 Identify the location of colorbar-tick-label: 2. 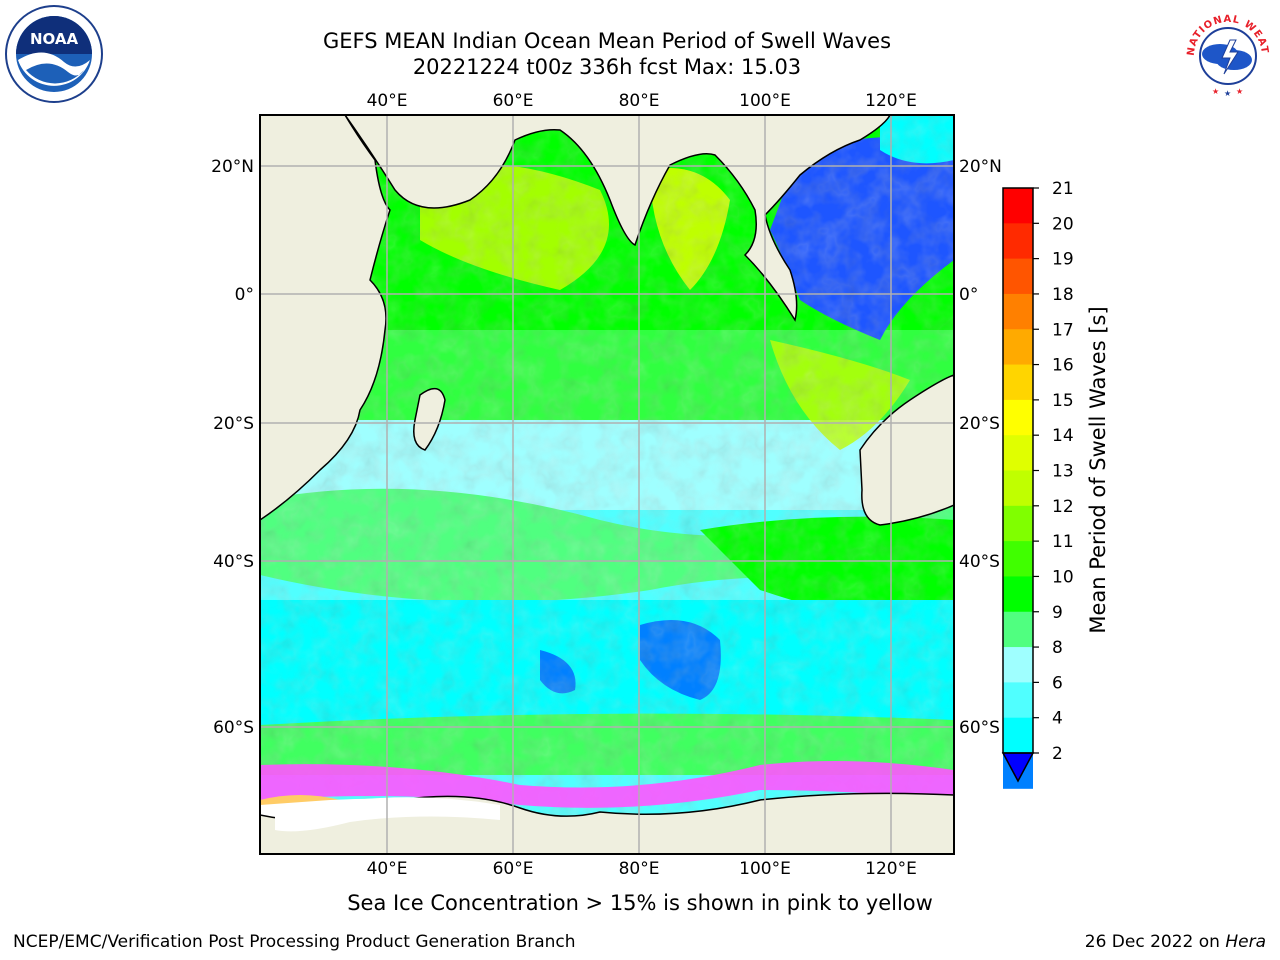
(1057, 754).